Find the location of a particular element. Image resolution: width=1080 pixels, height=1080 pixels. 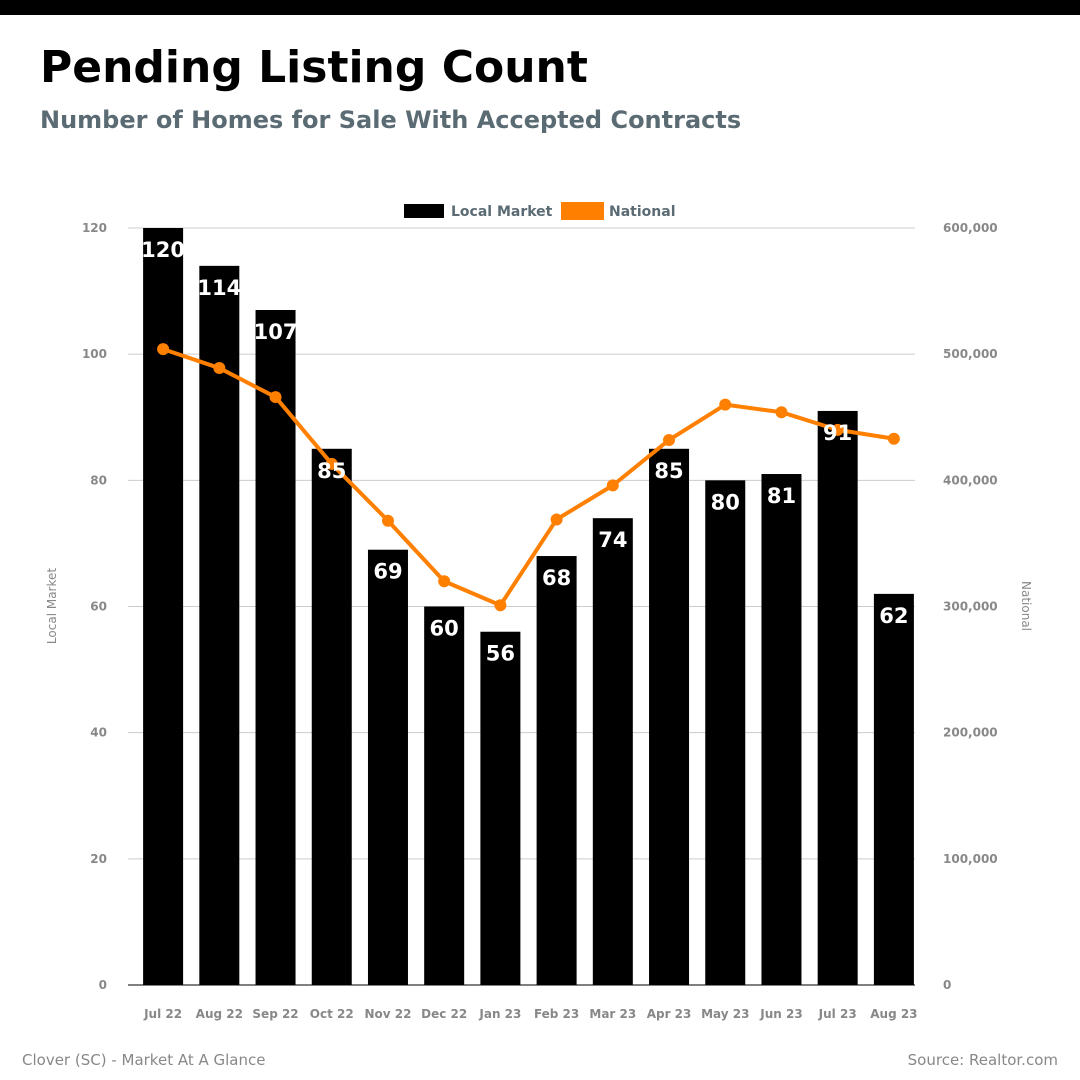

y-axis-title: Local Market is located at coordinates (52, 606).